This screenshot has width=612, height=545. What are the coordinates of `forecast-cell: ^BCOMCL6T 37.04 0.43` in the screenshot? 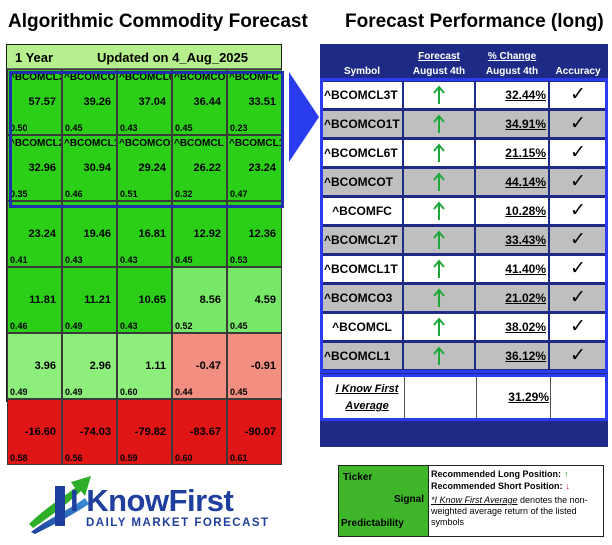 It's located at (144, 102).